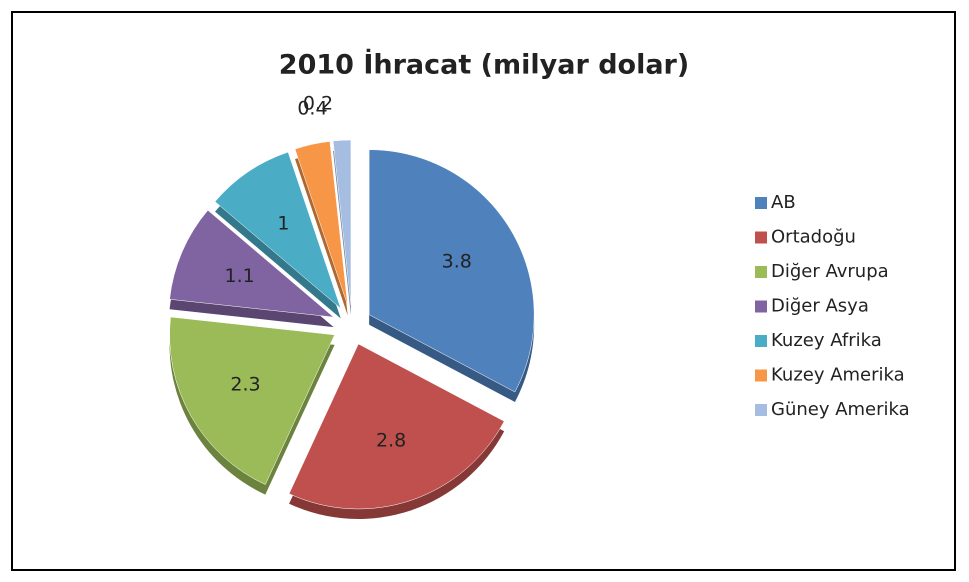 The height and width of the screenshot is (582, 969). Describe the element at coordinates (783, 202) in the screenshot. I see `legend-label: AB` at that location.